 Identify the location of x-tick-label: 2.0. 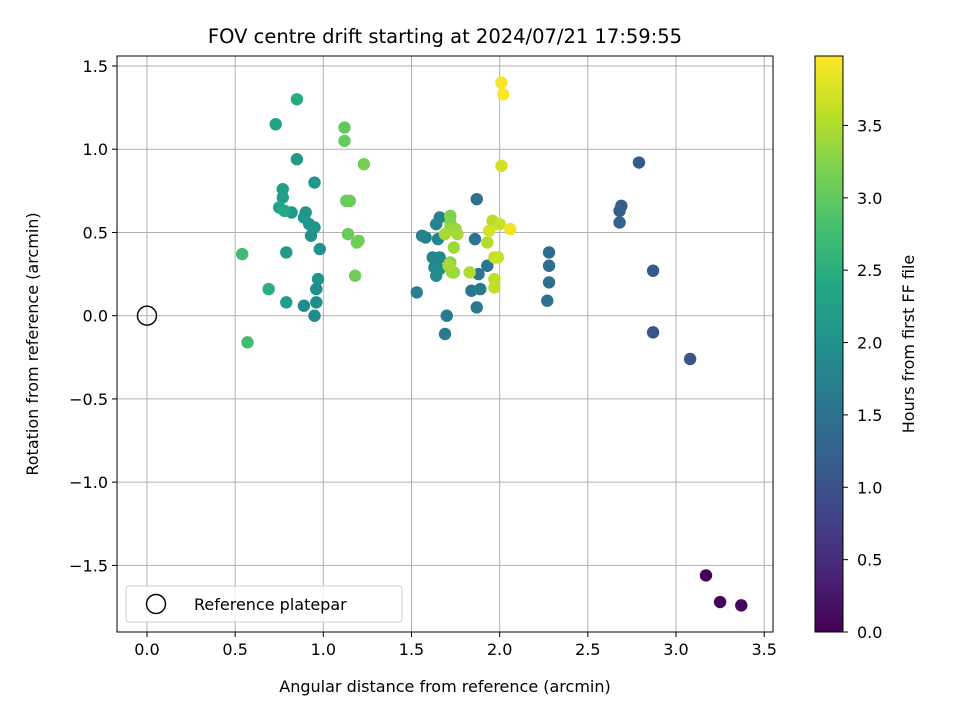
(499, 649).